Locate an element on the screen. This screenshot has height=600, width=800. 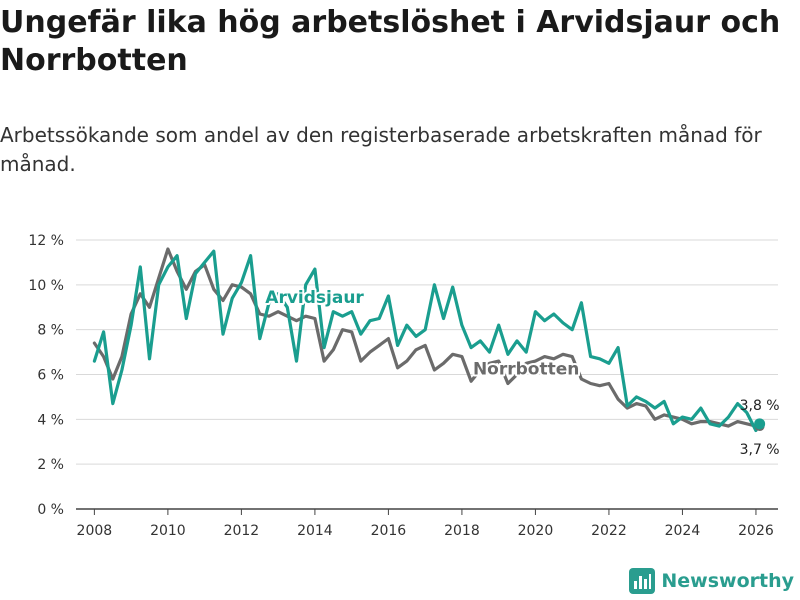
y-tick: 0 % is located at coordinates (50, 510).